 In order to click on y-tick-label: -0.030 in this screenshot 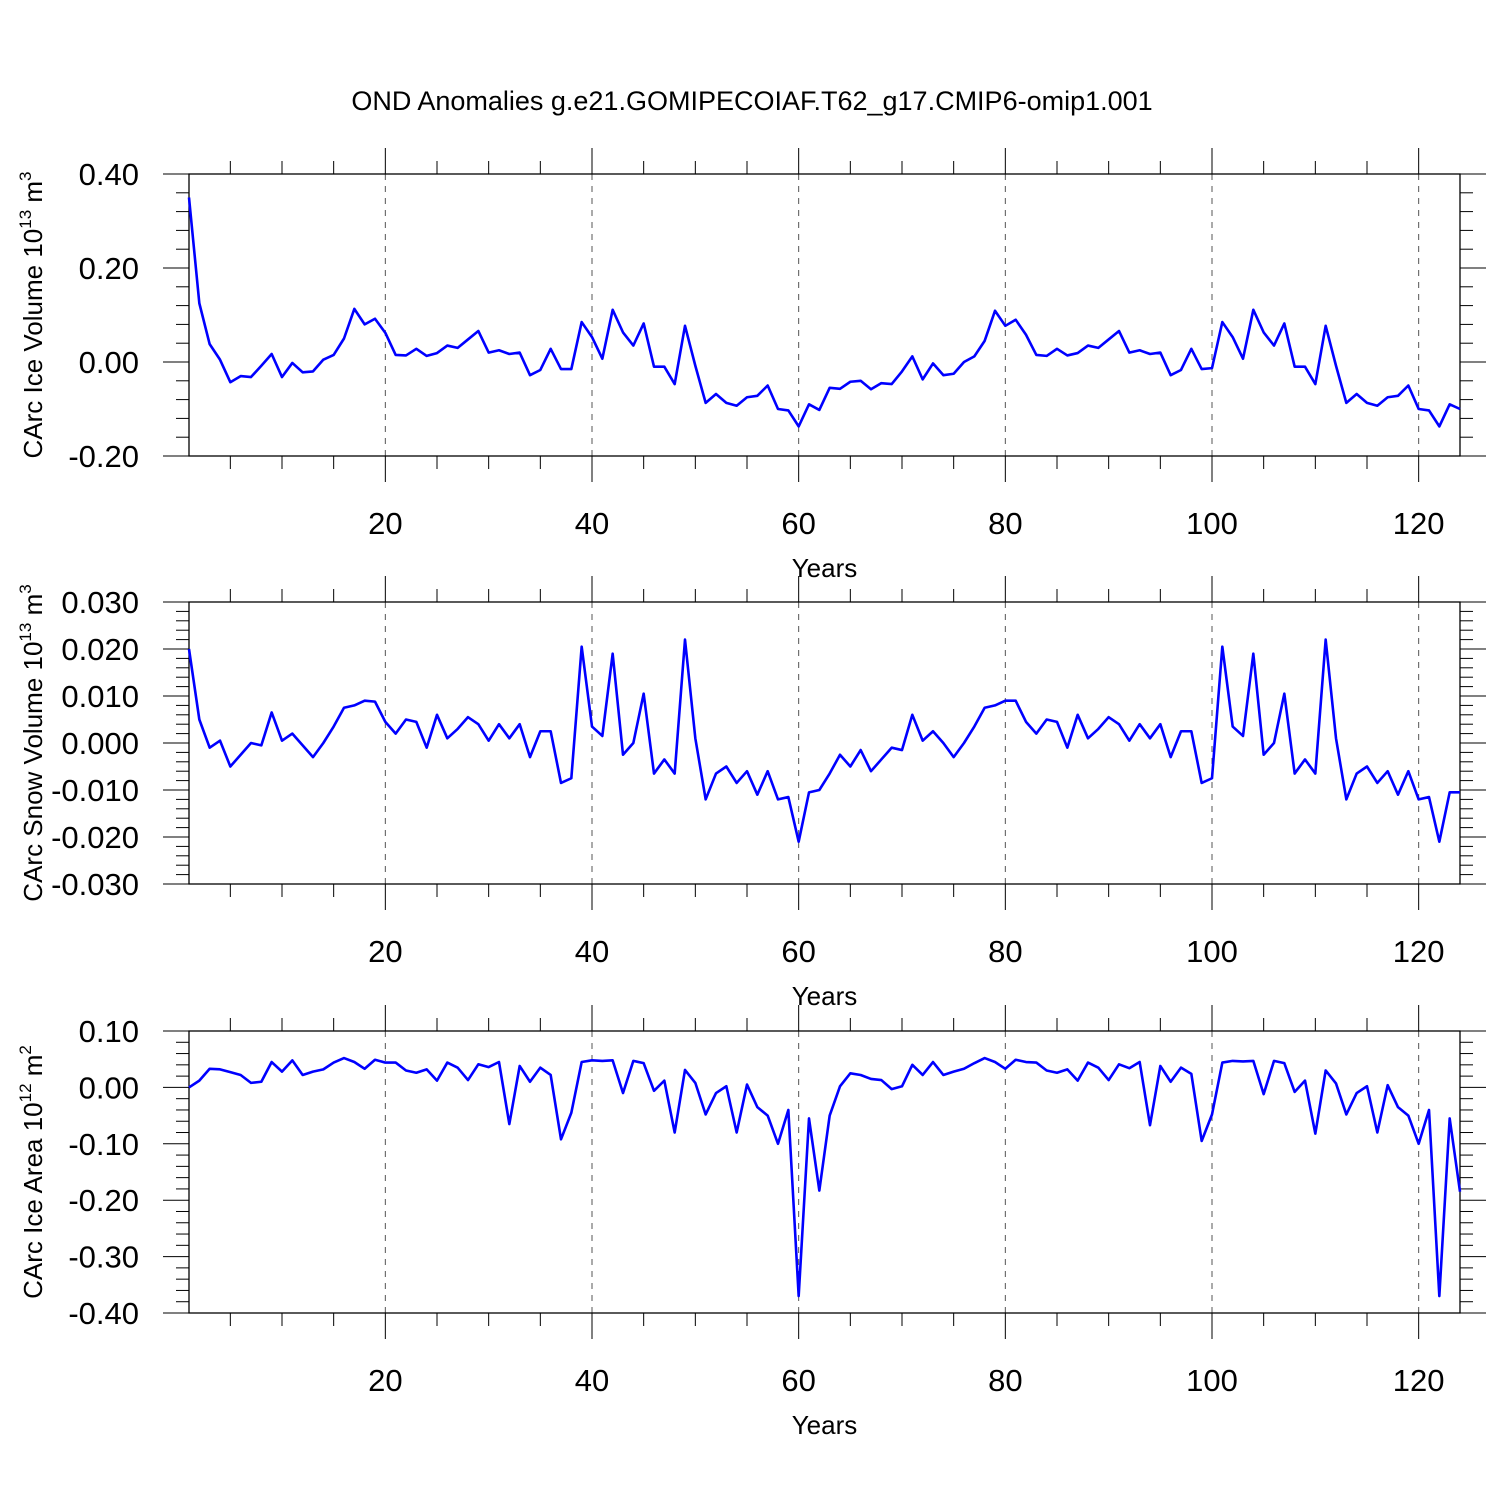, I will do `click(95, 884)`.